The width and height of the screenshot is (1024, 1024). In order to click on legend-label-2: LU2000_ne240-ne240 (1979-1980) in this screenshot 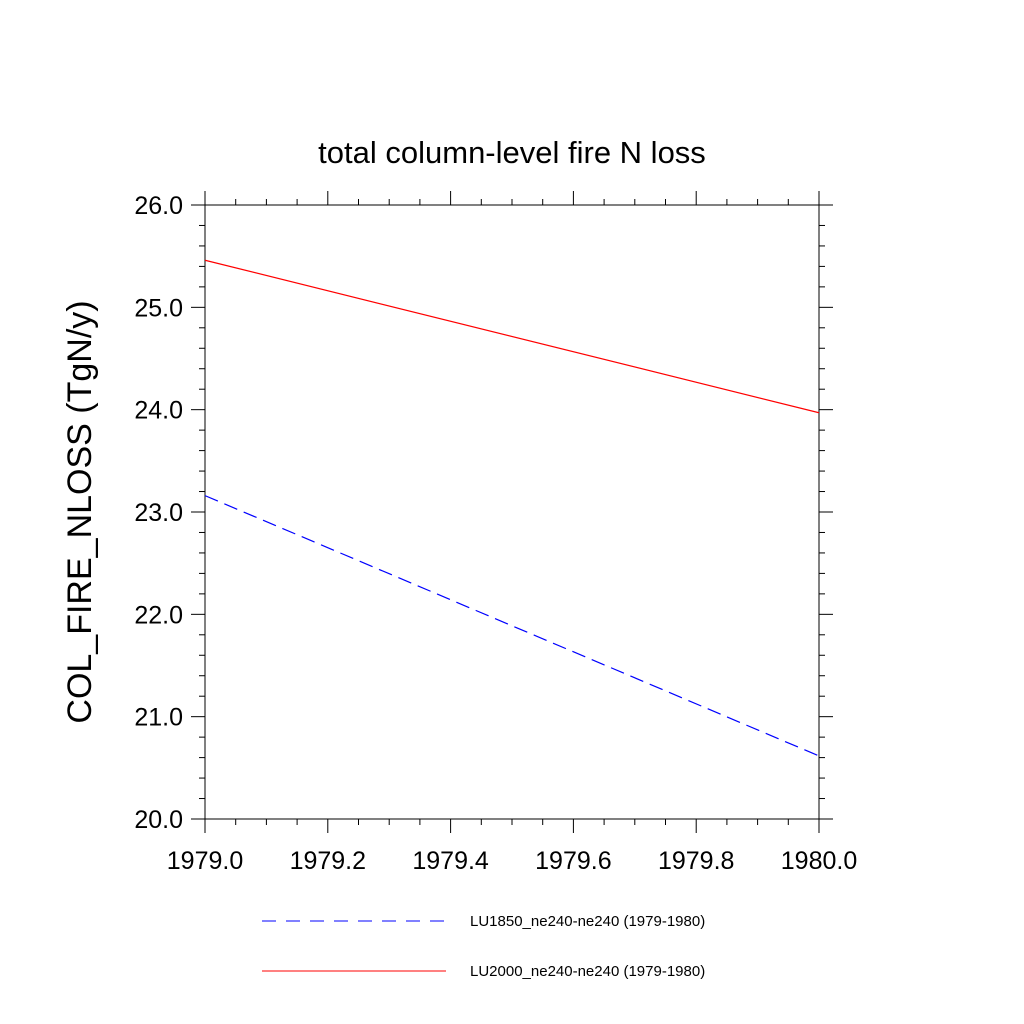, I will do `click(587, 971)`.